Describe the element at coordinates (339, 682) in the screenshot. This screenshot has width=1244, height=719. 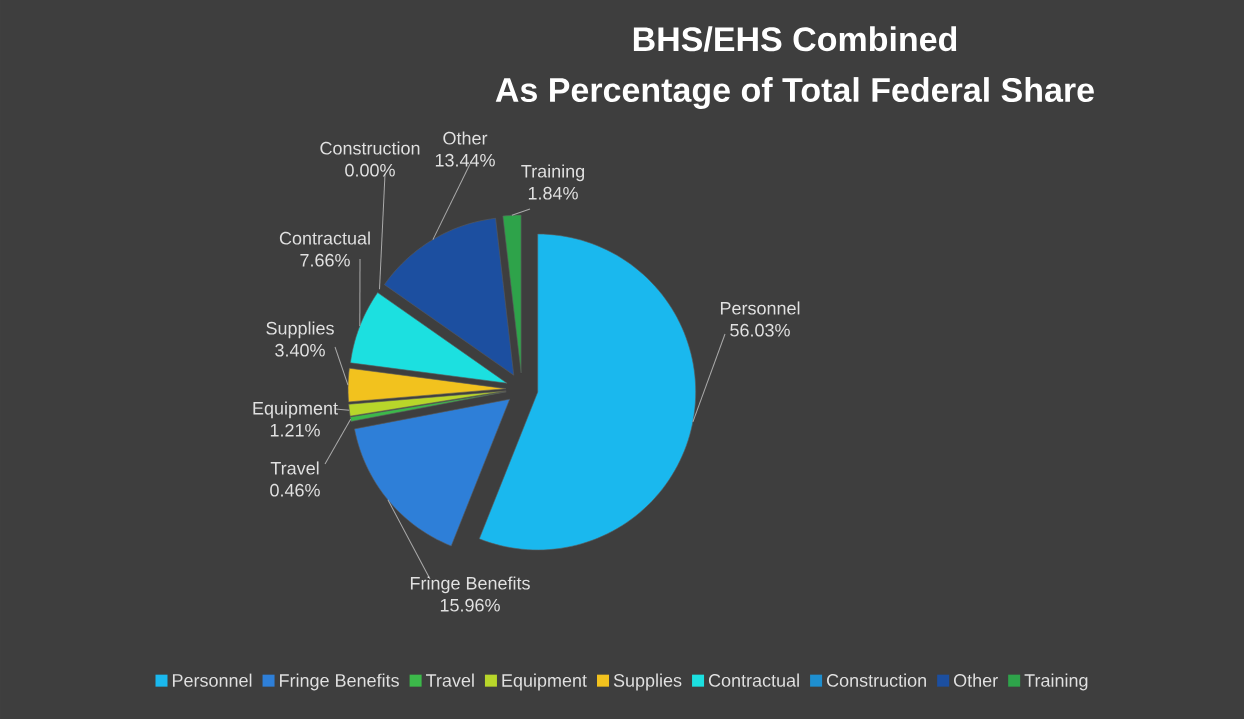
I see `legend-label: Fringe Benefits` at that location.